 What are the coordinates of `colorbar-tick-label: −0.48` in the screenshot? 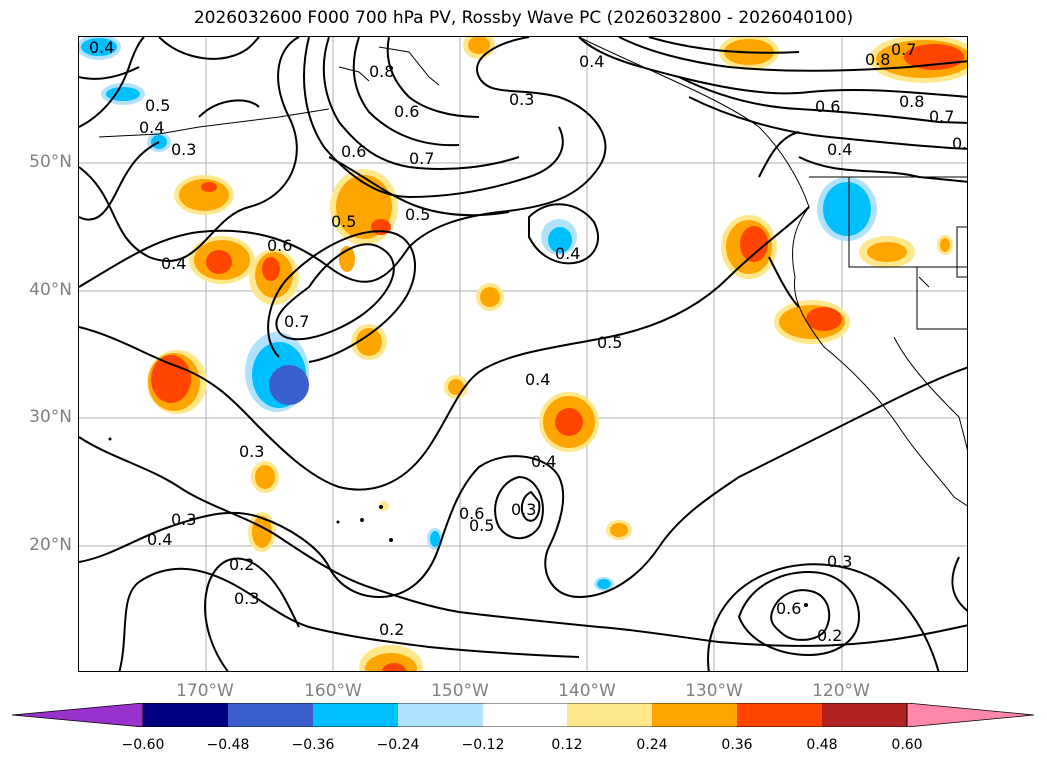 It's located at (228, 745).